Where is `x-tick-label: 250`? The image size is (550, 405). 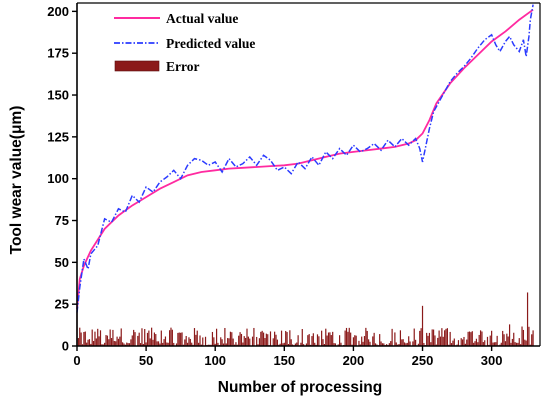
x-tick-label: 250 is located at coordinates (423, 360).